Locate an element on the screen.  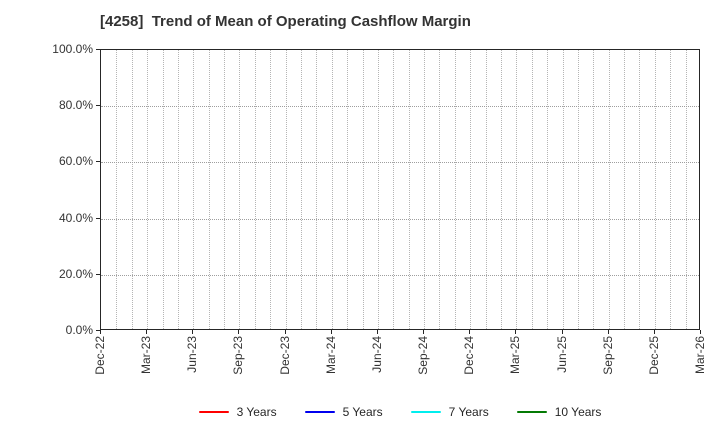
x-tick-label: Dec-25 is located at coordinates (653, 355).